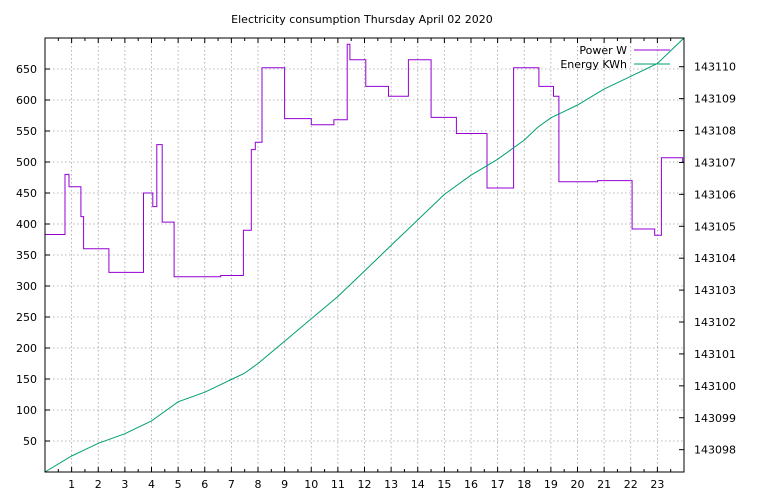 This screenshot has width=768, height=500. I want to click on x-tick-label: 20, so click(578, 484).